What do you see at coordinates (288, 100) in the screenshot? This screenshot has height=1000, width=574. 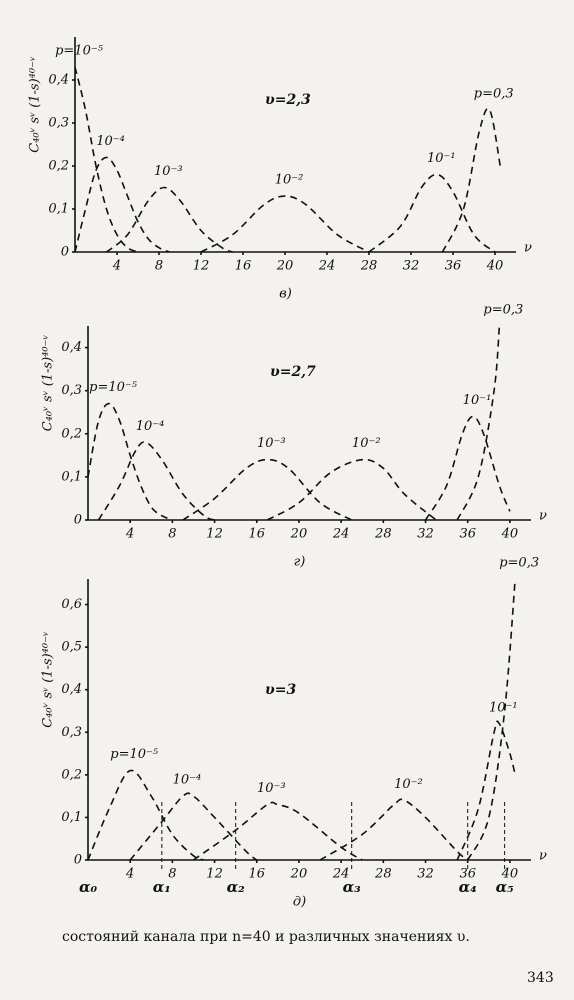 I see `annotation: υ=2,3` at bounding box center [288, 100].